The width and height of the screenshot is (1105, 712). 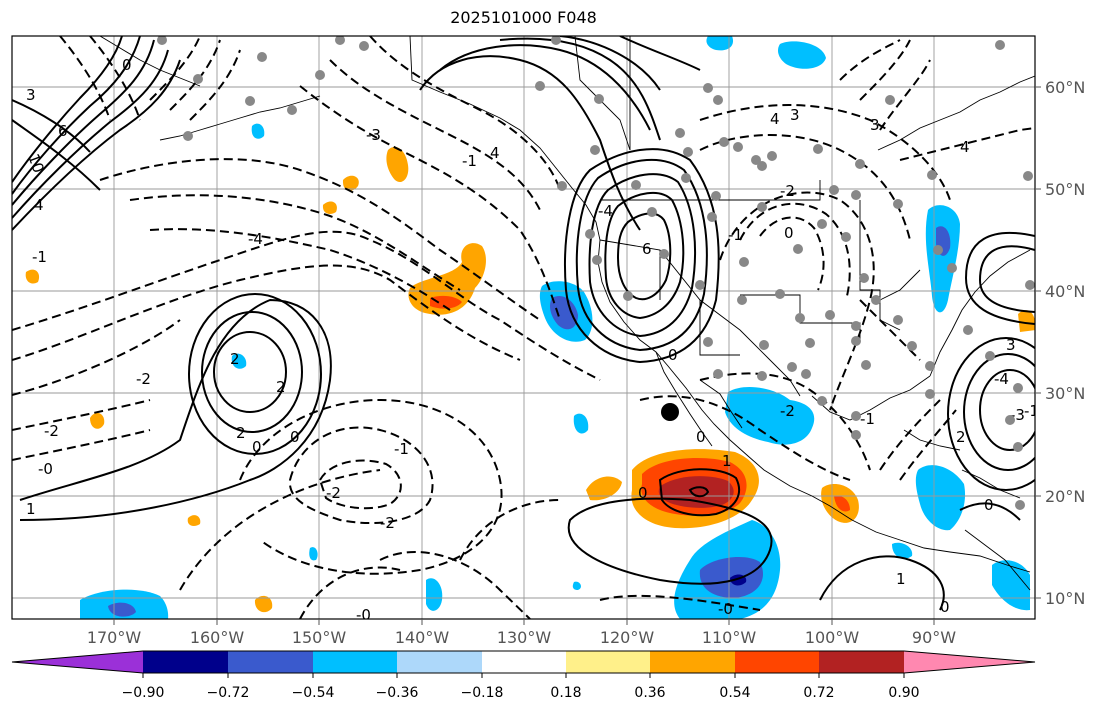 I want to click on lat-label: 60°N, so click(x=1065, y=87).